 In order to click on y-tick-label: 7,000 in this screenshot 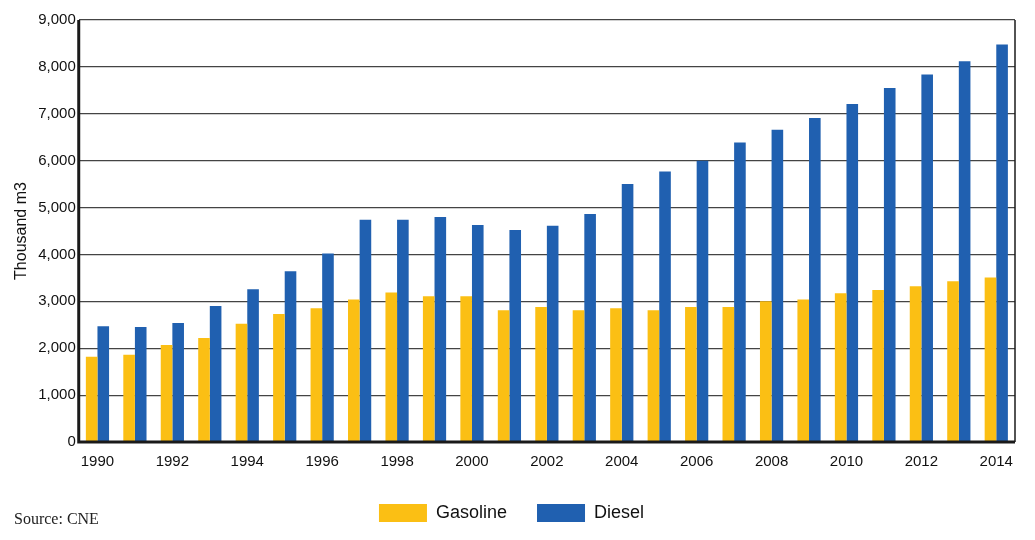, I will do `click(57, 112)`.